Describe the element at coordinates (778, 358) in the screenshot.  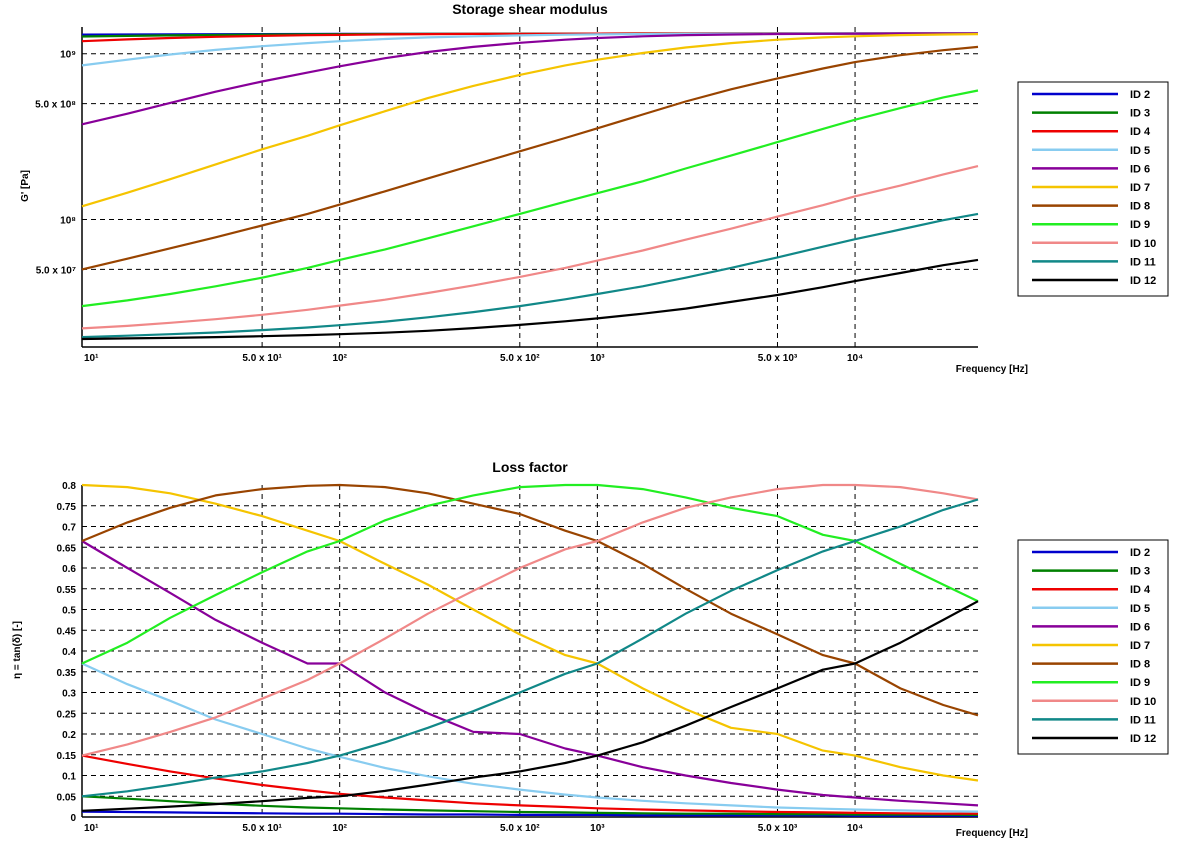
I see `chart1-x-tick-label: 5.0 x 10³` at that location.